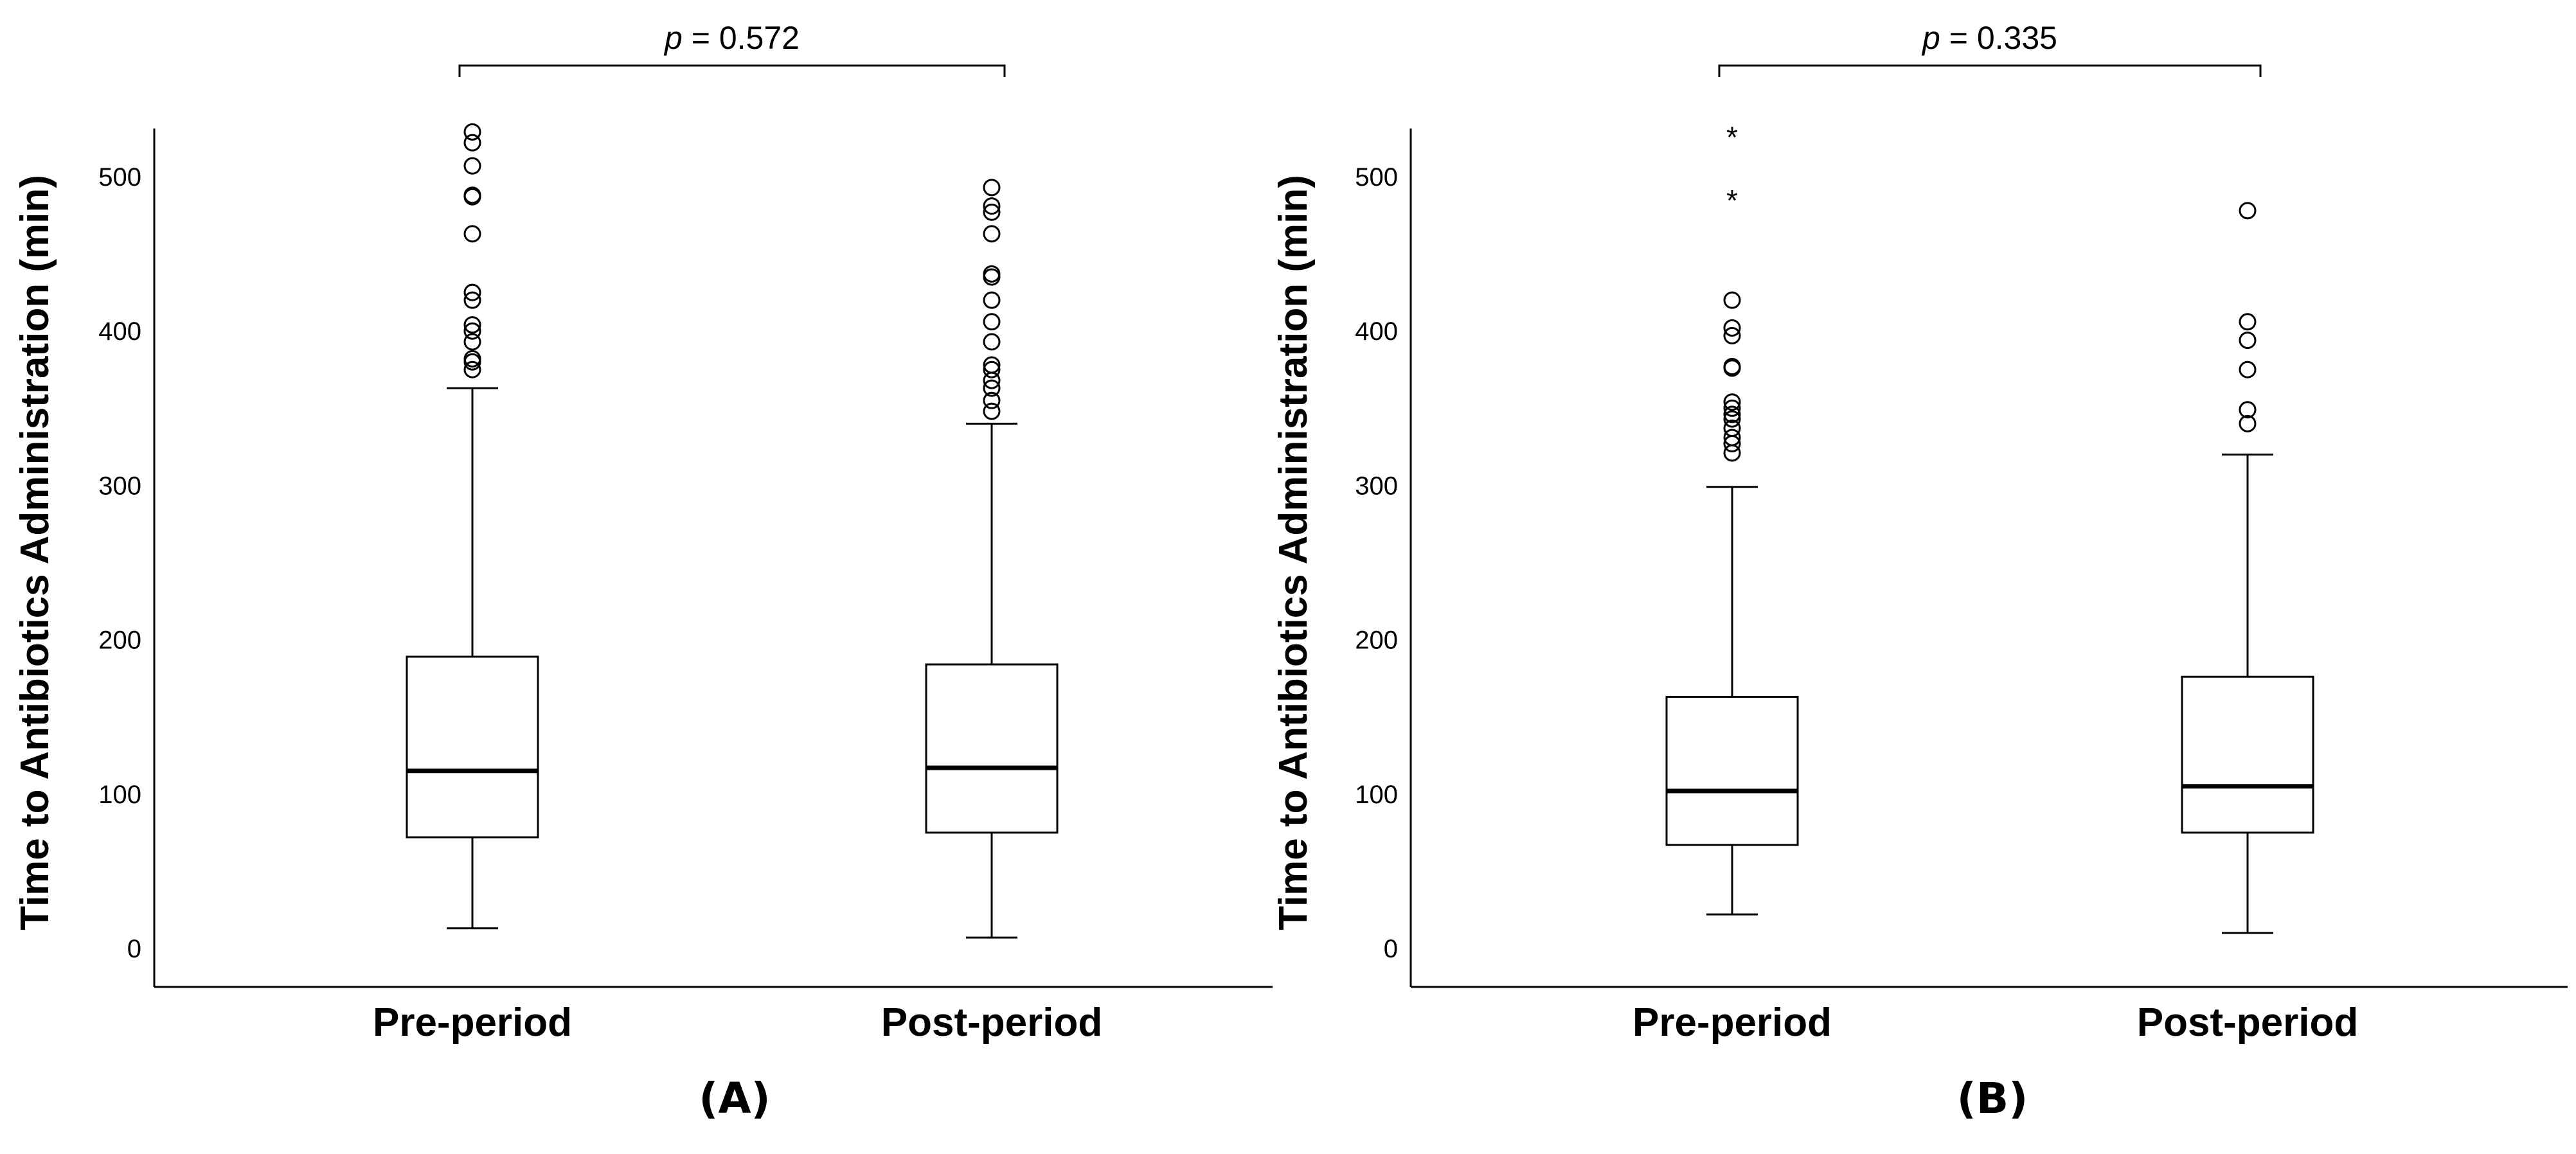 Image resolution: width=2576 pixels, height=1154 pixels. What do you see at coordinates (742, 38) in the screenshot?
I see `p-value-number: = 0.572` at bounding box center [742, 38].